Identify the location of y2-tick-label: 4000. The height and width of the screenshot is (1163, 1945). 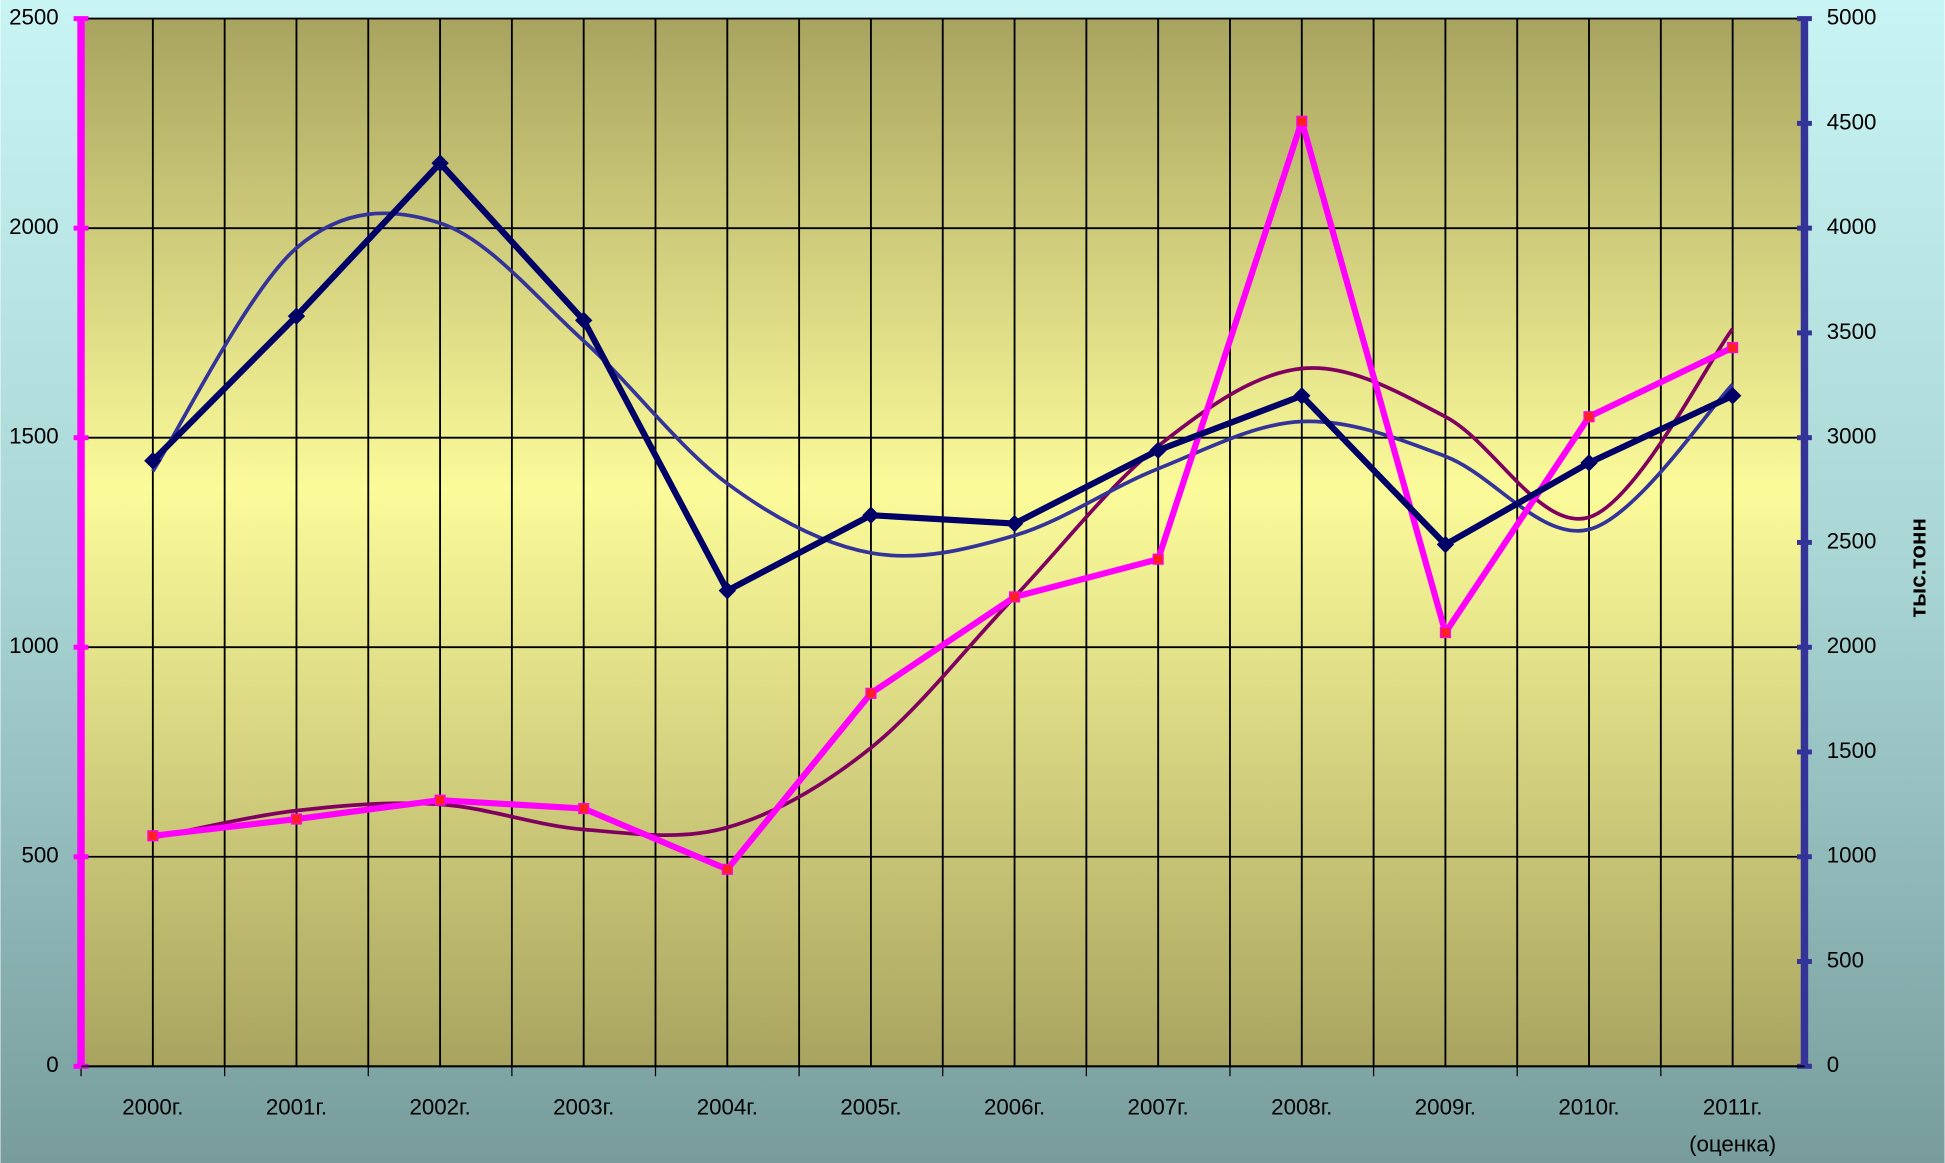
(1852, 226).